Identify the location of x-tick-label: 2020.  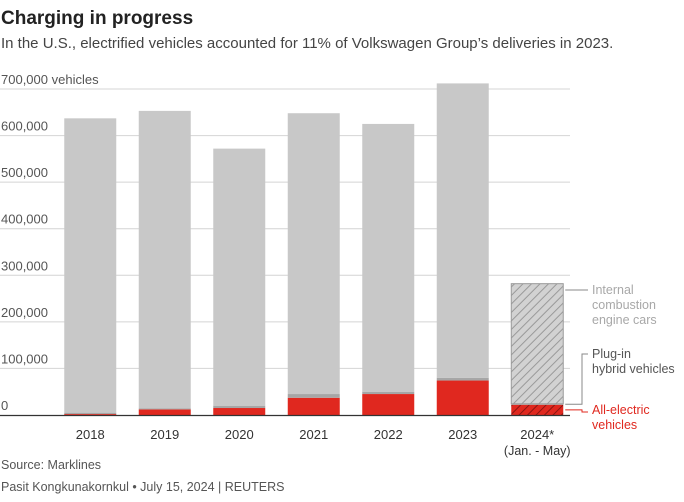
(239, 434).